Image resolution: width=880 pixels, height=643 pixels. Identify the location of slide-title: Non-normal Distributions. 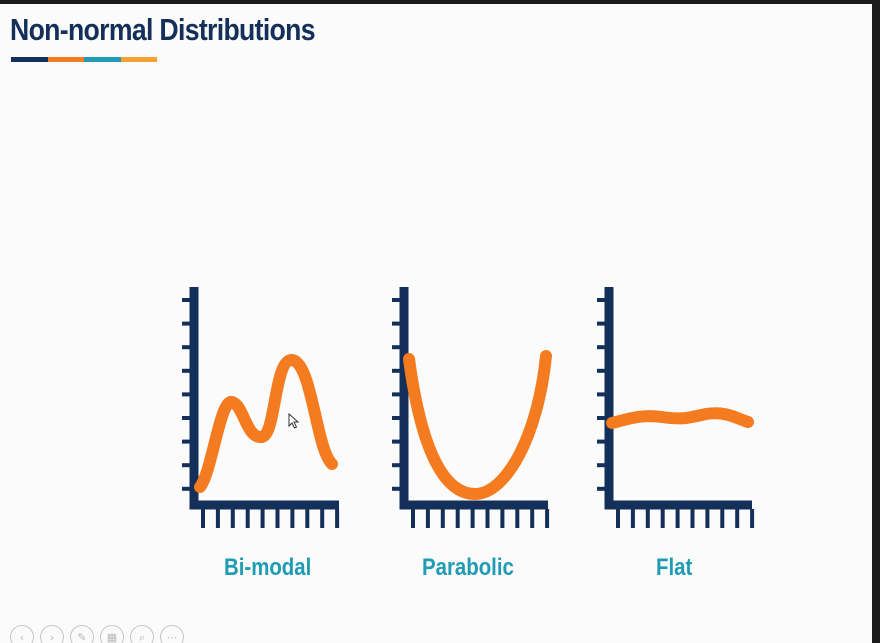
(163, 29).